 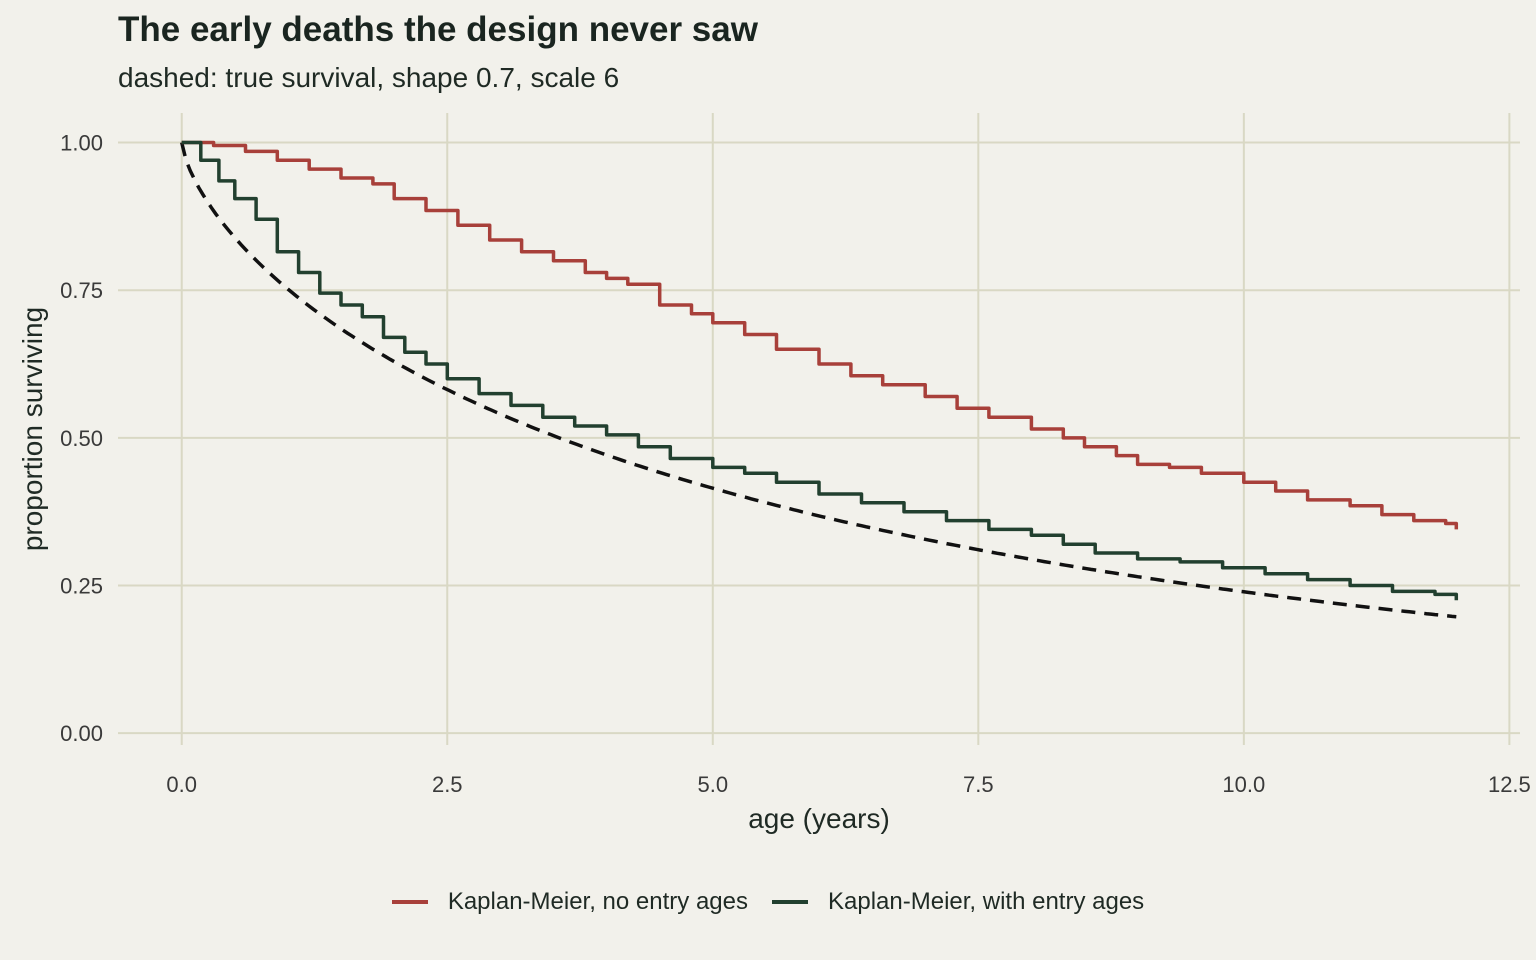 What do you see at coordinates (790, 902) in the screenshot?
I see `legend-key-with-entry` at bounding box center [790, 902].